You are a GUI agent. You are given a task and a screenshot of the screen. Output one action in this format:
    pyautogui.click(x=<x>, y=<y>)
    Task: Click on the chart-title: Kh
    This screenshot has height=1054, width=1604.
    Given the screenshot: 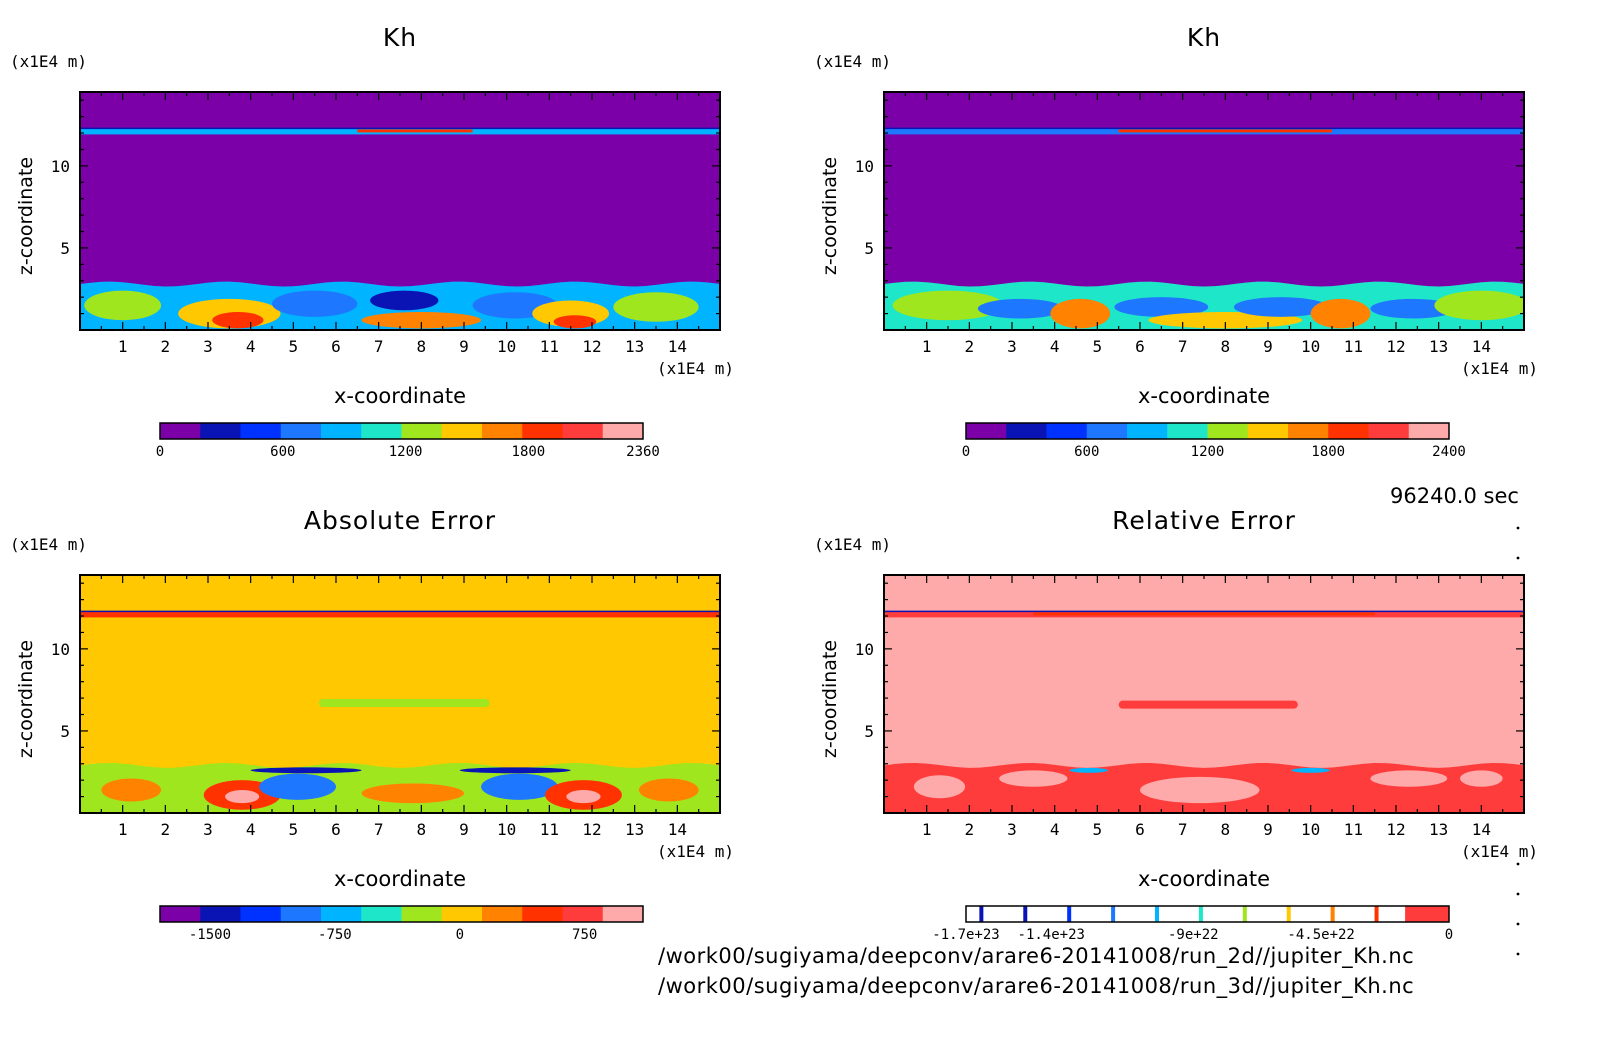 What is the action you would take?
    pyautogui.click(x=1204, y=37)
    